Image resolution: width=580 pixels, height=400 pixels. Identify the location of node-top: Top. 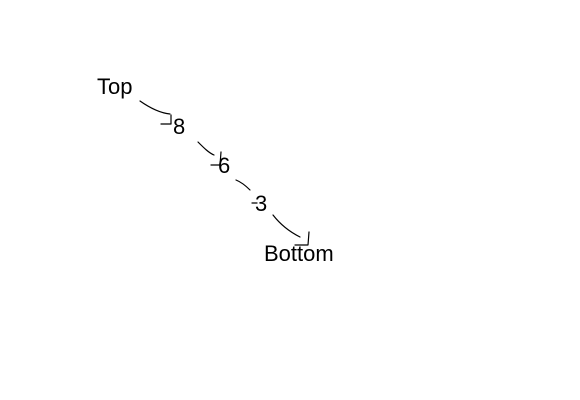
(114, 86).